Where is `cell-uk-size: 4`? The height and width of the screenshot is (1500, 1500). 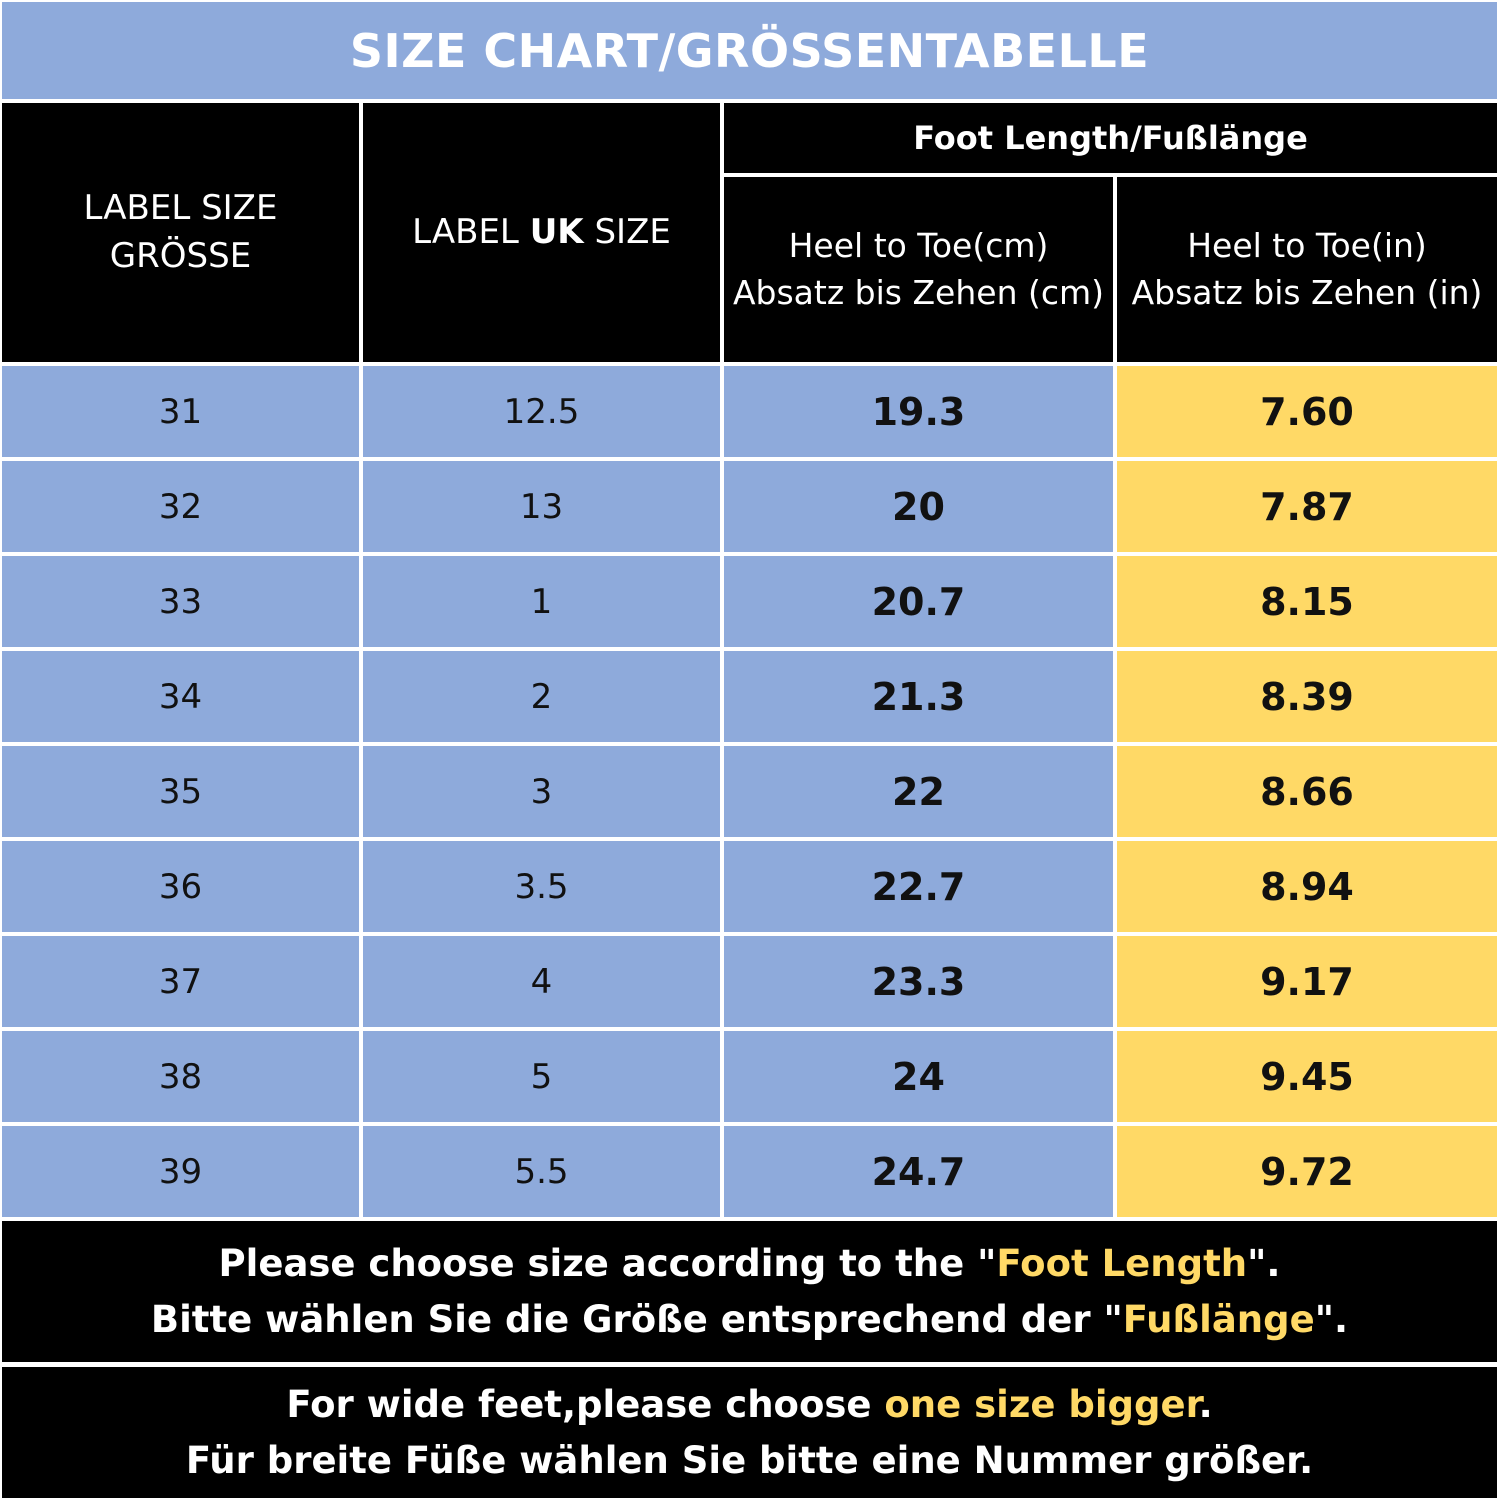 cell-uk-size: 4 is located at coordinates (541, 981).